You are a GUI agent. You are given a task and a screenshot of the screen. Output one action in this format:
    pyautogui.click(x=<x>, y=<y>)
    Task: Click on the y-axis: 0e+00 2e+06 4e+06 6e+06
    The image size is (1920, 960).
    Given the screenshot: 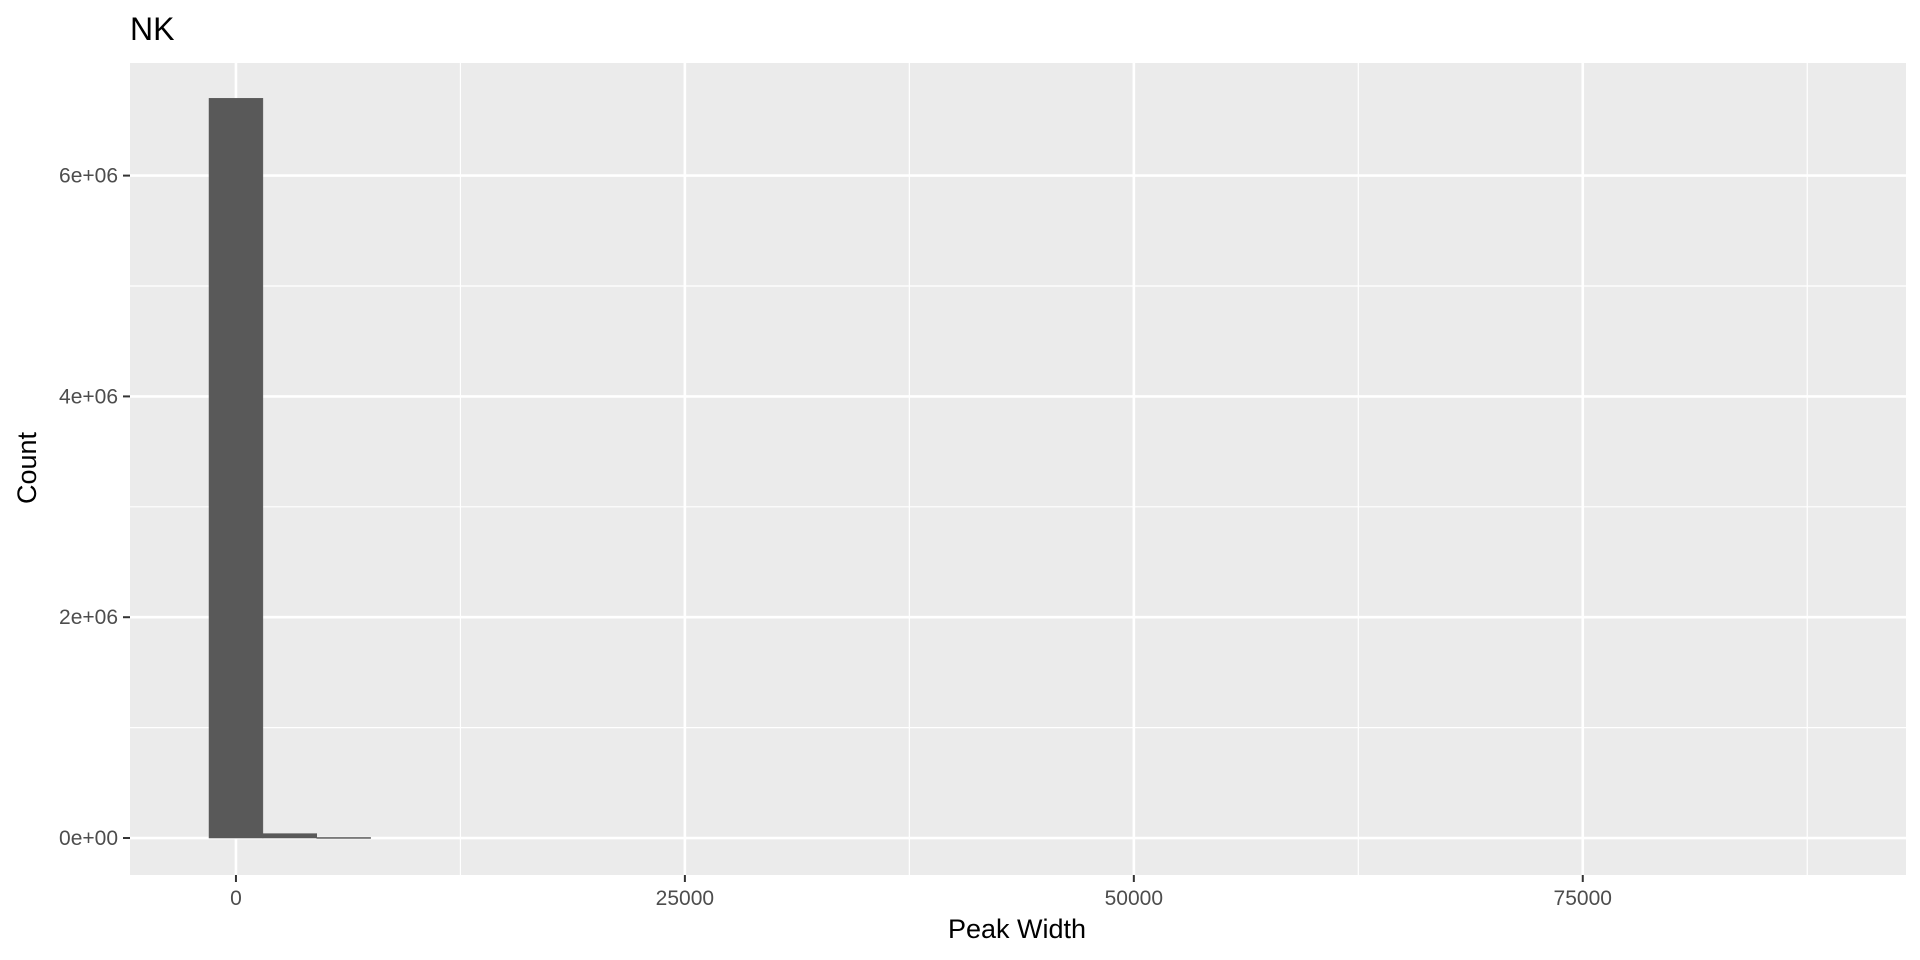 What is the action you would take?
    pyautogui.click(x=94, y=507)
    